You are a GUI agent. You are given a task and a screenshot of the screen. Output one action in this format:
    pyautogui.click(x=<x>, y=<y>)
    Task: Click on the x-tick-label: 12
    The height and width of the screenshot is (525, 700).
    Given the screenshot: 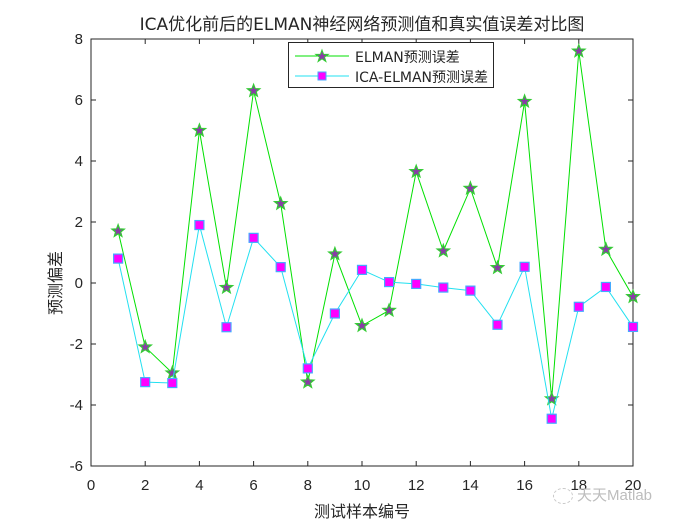 What is the action you would take?
    pyautogui.click(x=416, y=485)
    